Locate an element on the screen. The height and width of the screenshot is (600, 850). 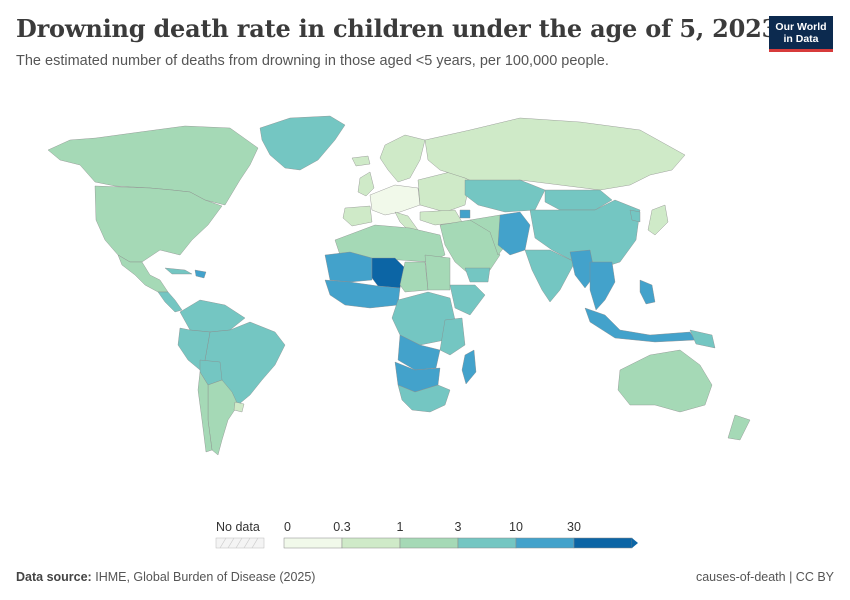
country-philippines is located at coordinates (647, 292).